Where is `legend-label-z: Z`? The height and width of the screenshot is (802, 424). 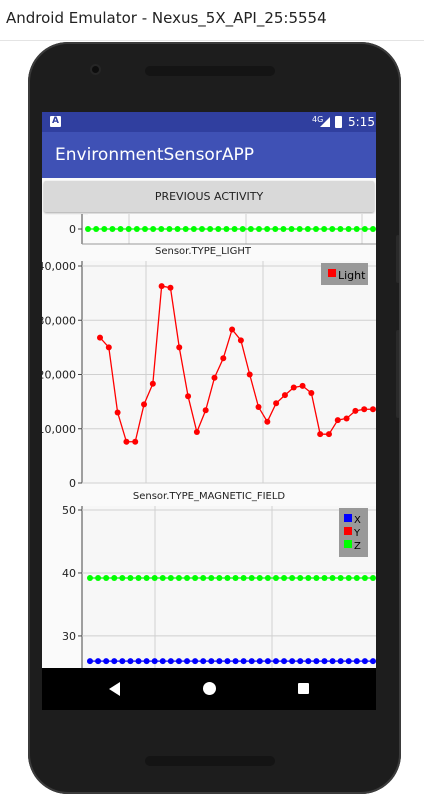
legend-label-z: Z is located at coordinates (357, 546).